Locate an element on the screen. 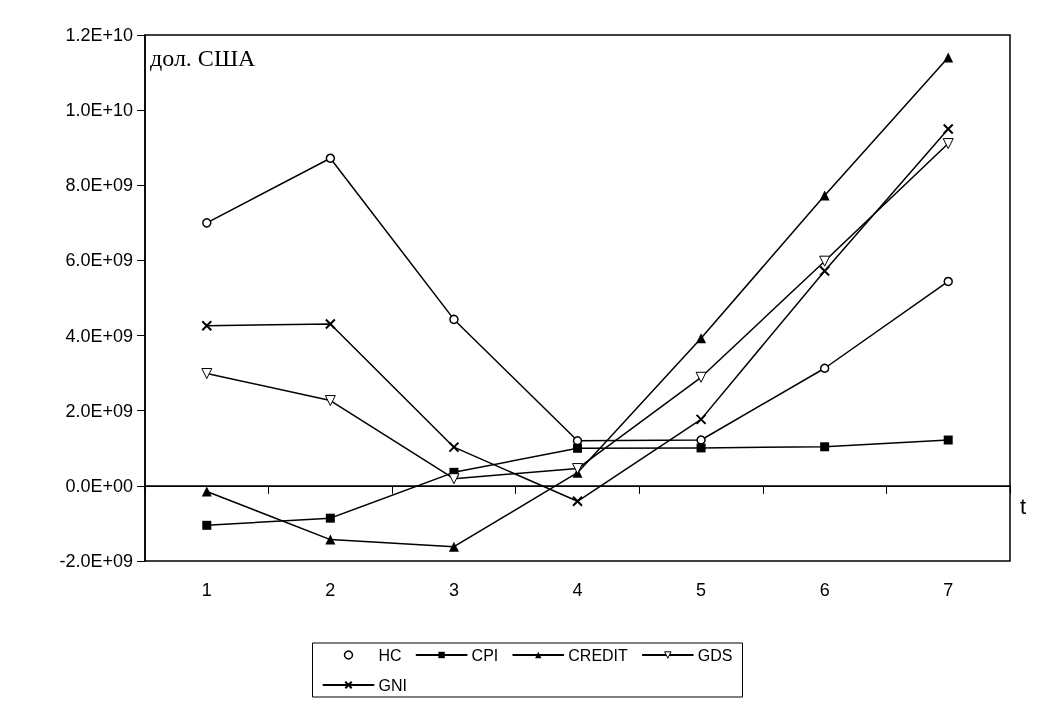 The image size is (1055, 711). x-tick-label: 4 is located at coordinates (577, 590).